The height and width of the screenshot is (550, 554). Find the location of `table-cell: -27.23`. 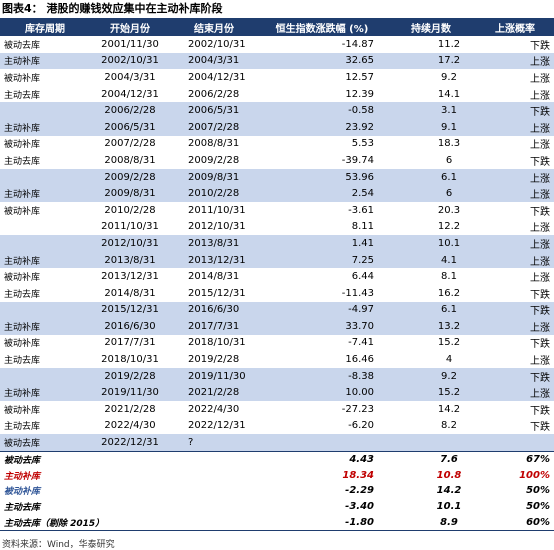

table-cell: -27.23 is located at coordinates (357, 409).